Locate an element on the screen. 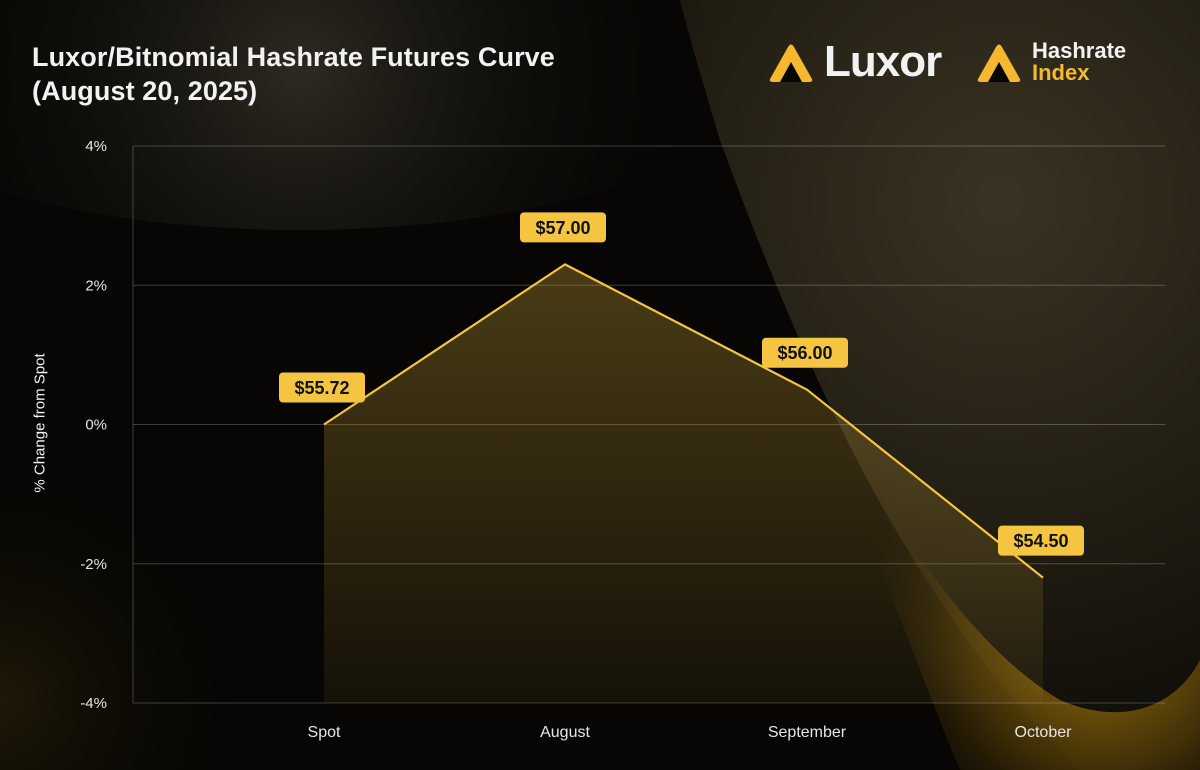 This screenshot has width=1200, height=770. data-label: $57.00 is located at coordinates (563, 227).